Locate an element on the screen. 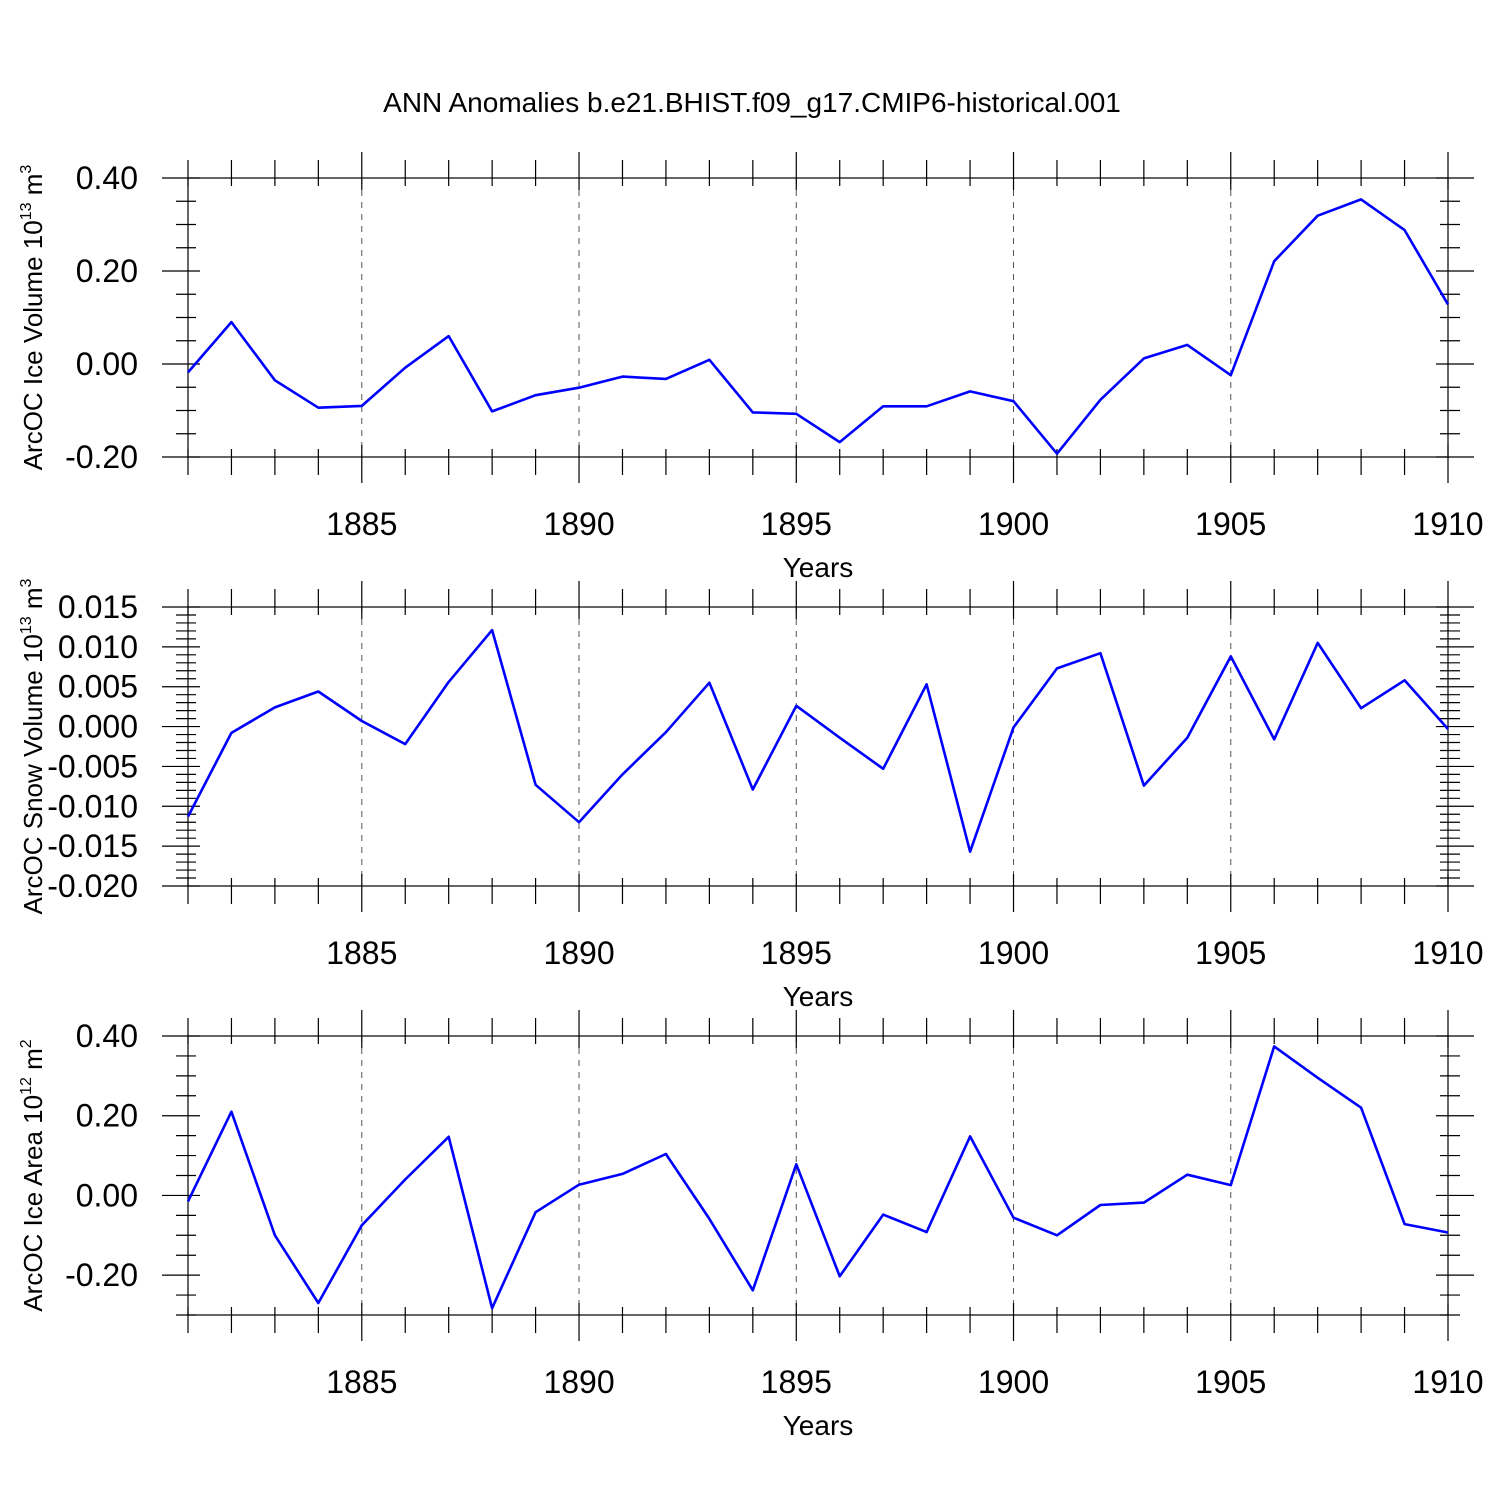 The image size is (1500, 1500). y-axis-label: ArcOC Ice Volume 1013 m3 is located at coordinates (33, 318).